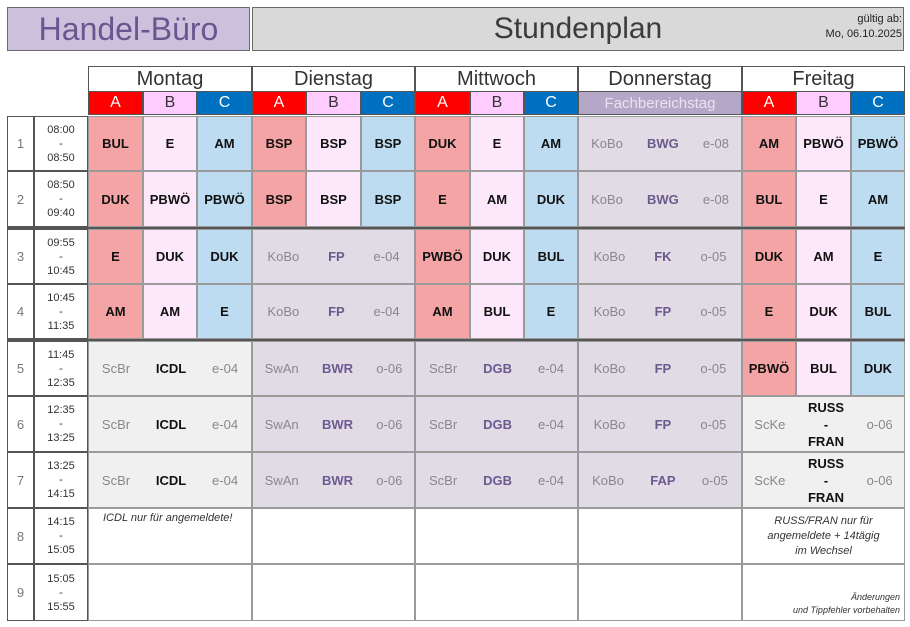 The image size is (910, 627). What do you see at coordinates (863, 34) in the screenshot?
I see `valid-date: Mo, 06.10.2025` at bounding box center [863, 34].